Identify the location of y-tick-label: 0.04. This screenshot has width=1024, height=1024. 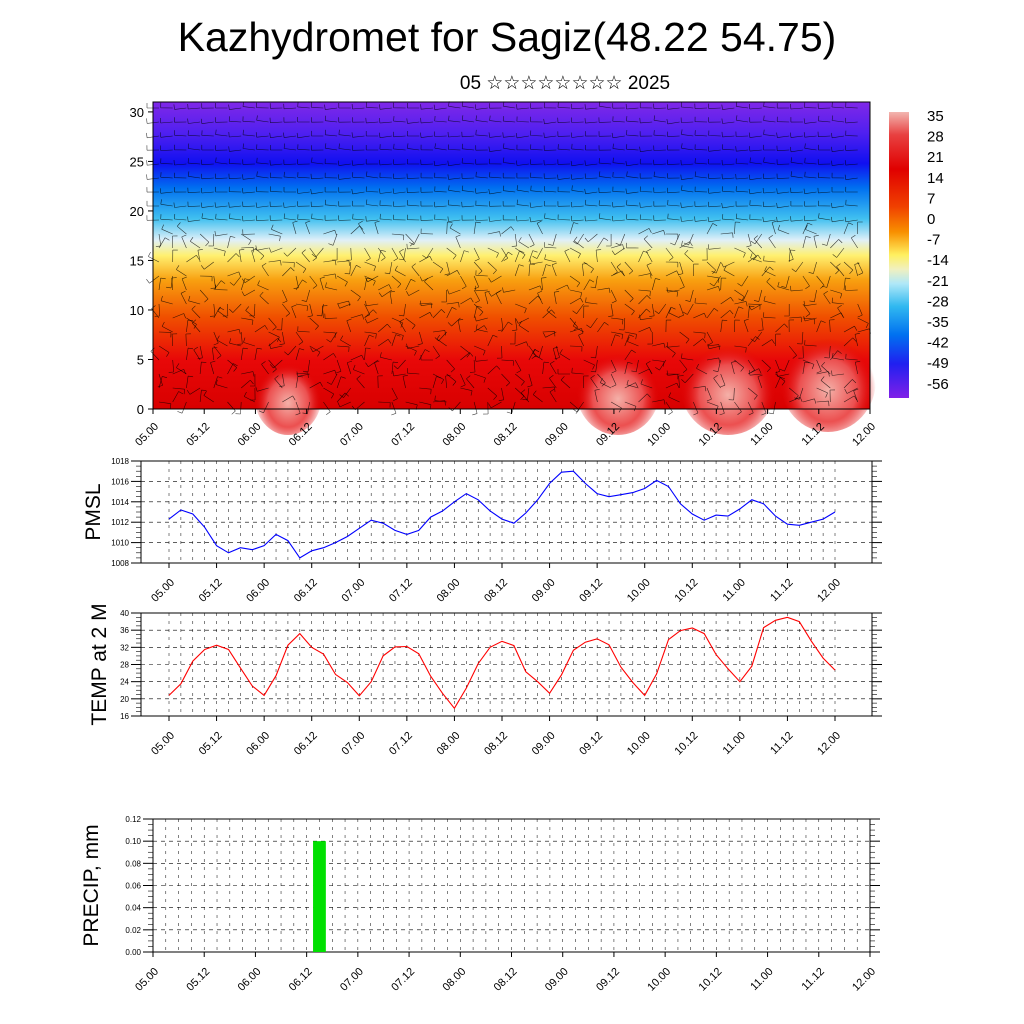
(133, 908).